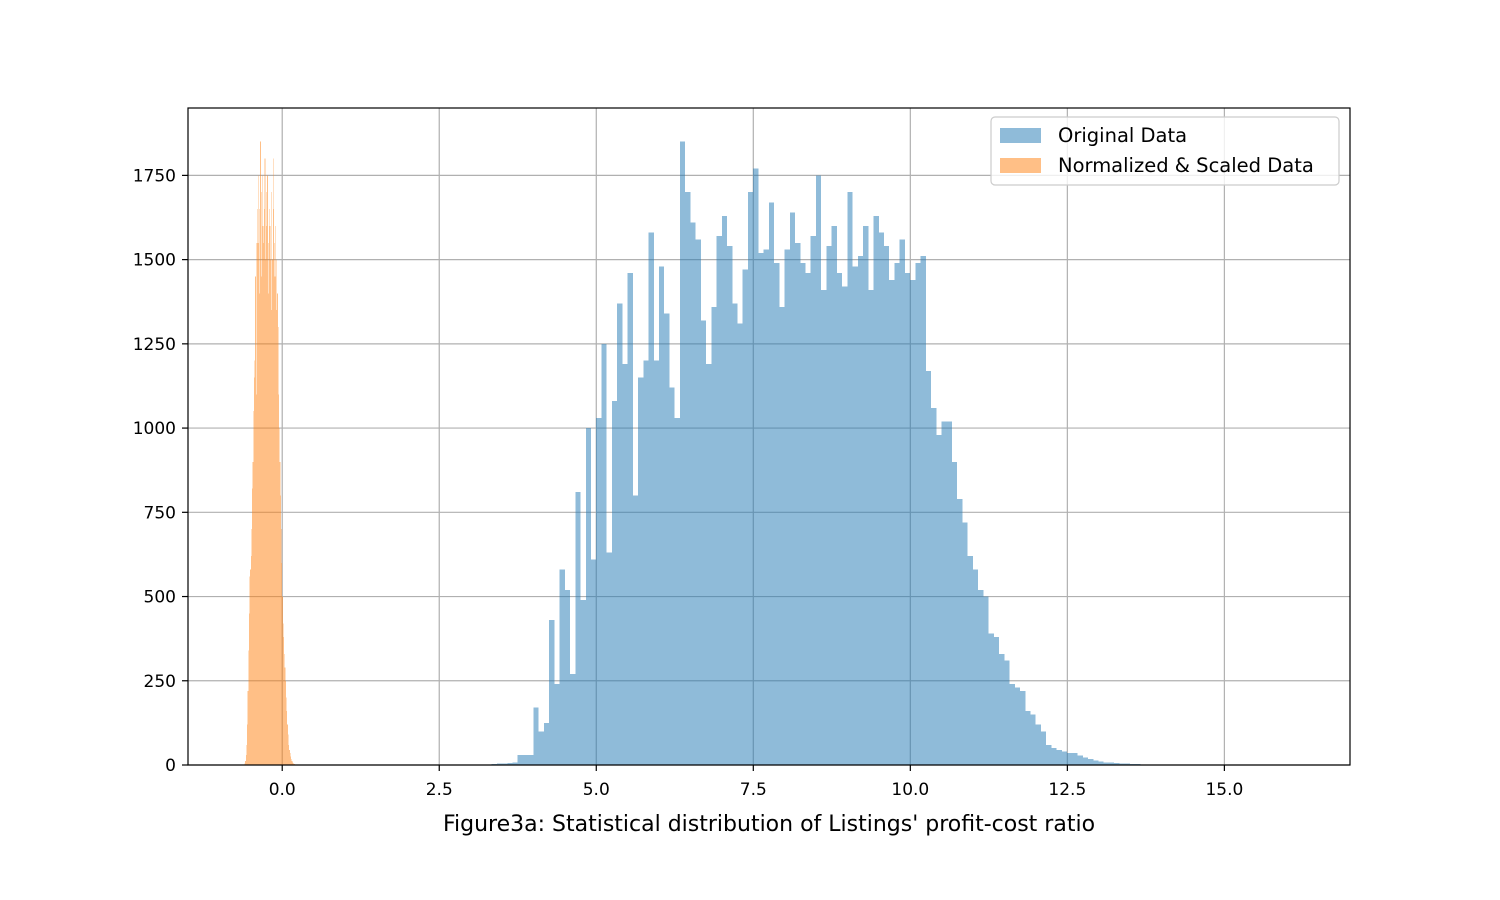  What do you see at coordinates (160, 598) in the screenshot?
I see `y-tick-label: 500` at bounding box center [160, 598].